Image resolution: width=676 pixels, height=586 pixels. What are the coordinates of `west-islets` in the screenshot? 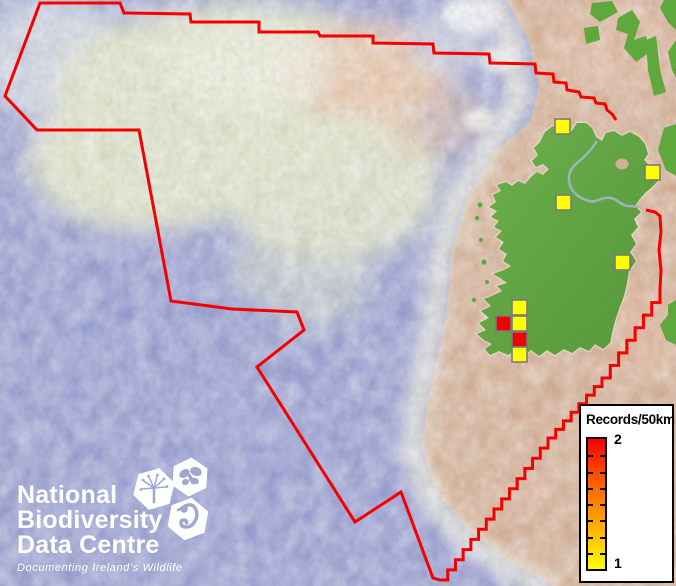 It's located at (480, 252).